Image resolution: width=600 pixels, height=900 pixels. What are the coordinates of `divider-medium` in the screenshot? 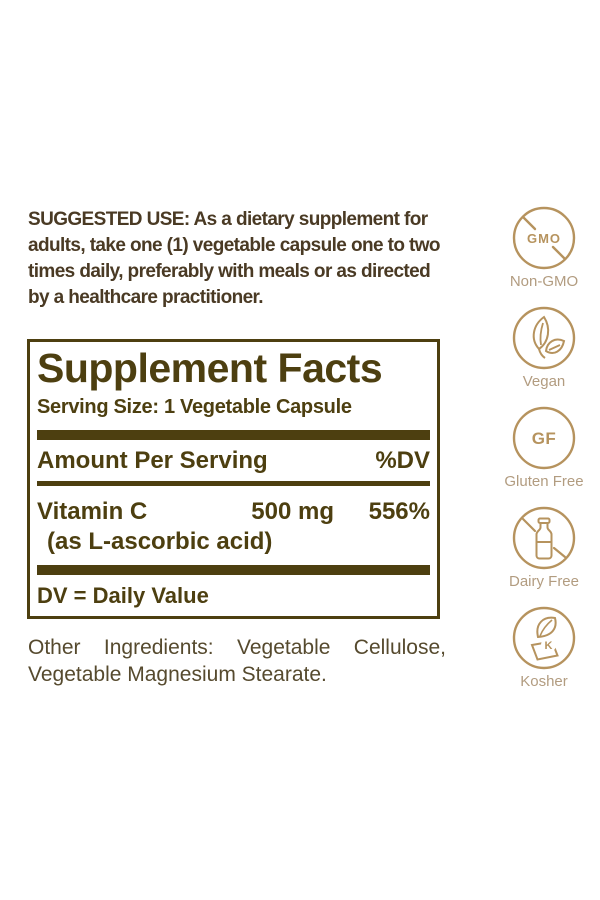 It's located at (233, 483).